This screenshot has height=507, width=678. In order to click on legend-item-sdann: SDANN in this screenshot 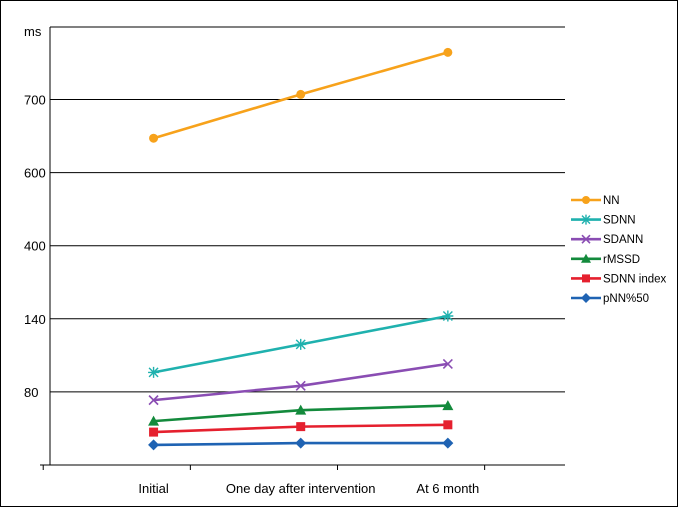, I will do `click(607, 240)`.